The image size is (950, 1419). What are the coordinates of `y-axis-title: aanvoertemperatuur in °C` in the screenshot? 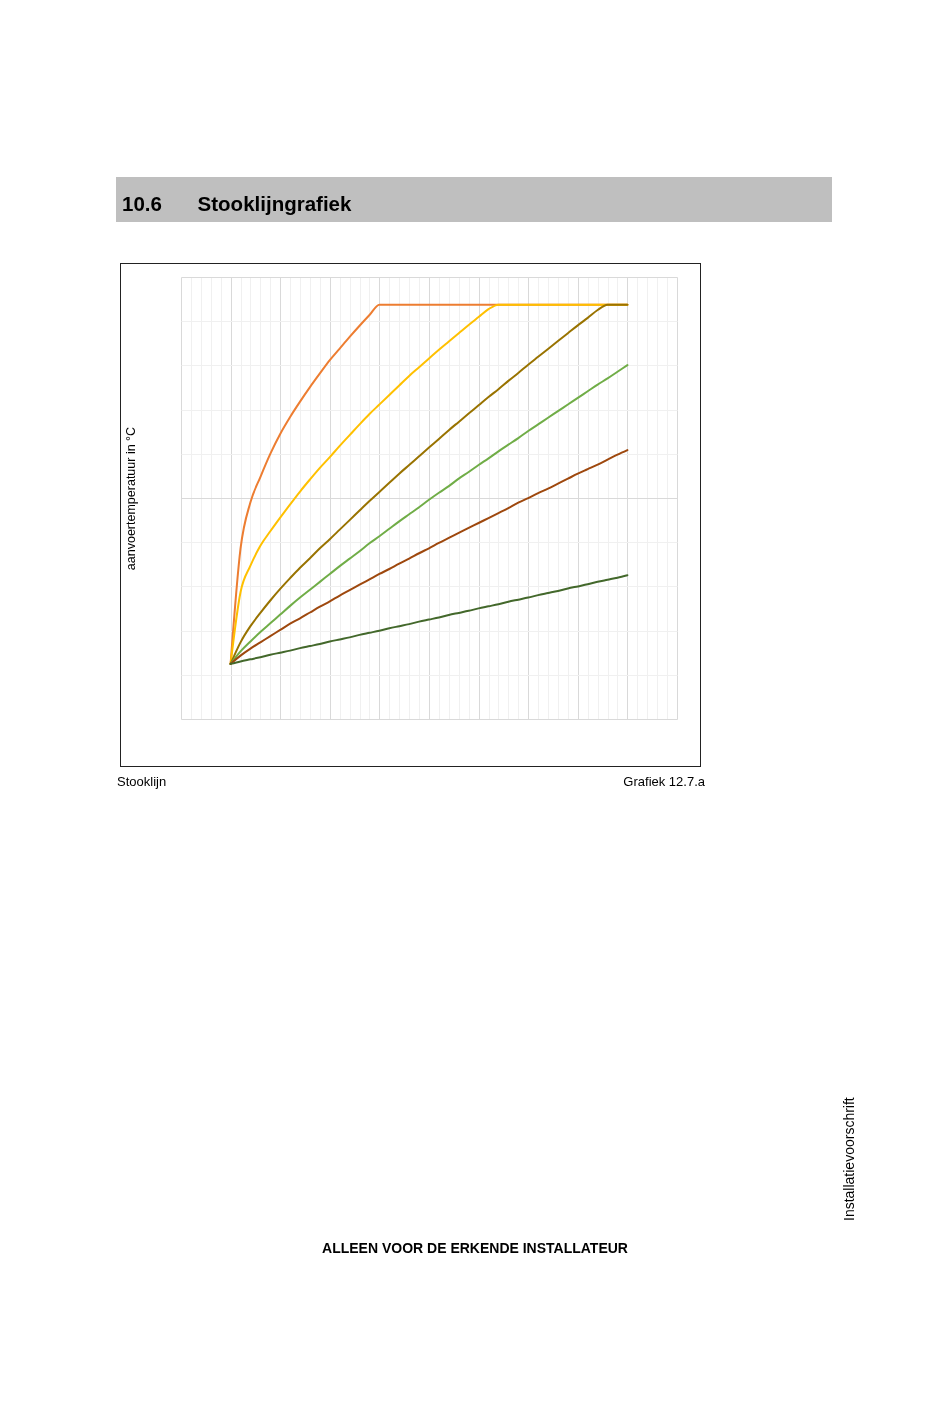 It's located at (130, 498).